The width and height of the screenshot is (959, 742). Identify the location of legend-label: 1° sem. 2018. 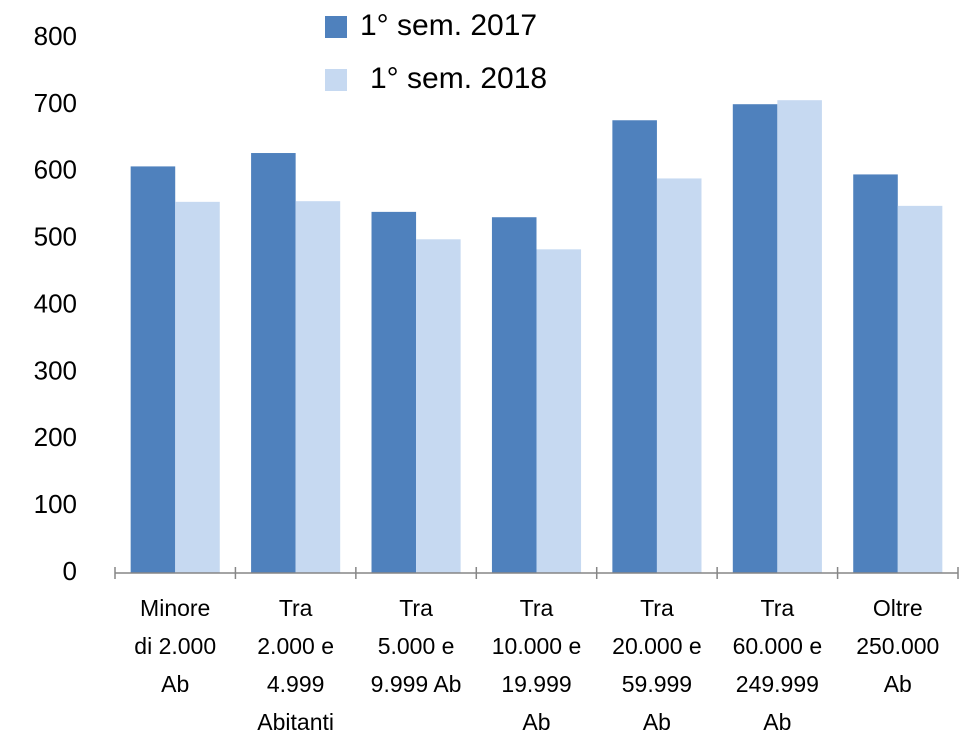
(458, 78).